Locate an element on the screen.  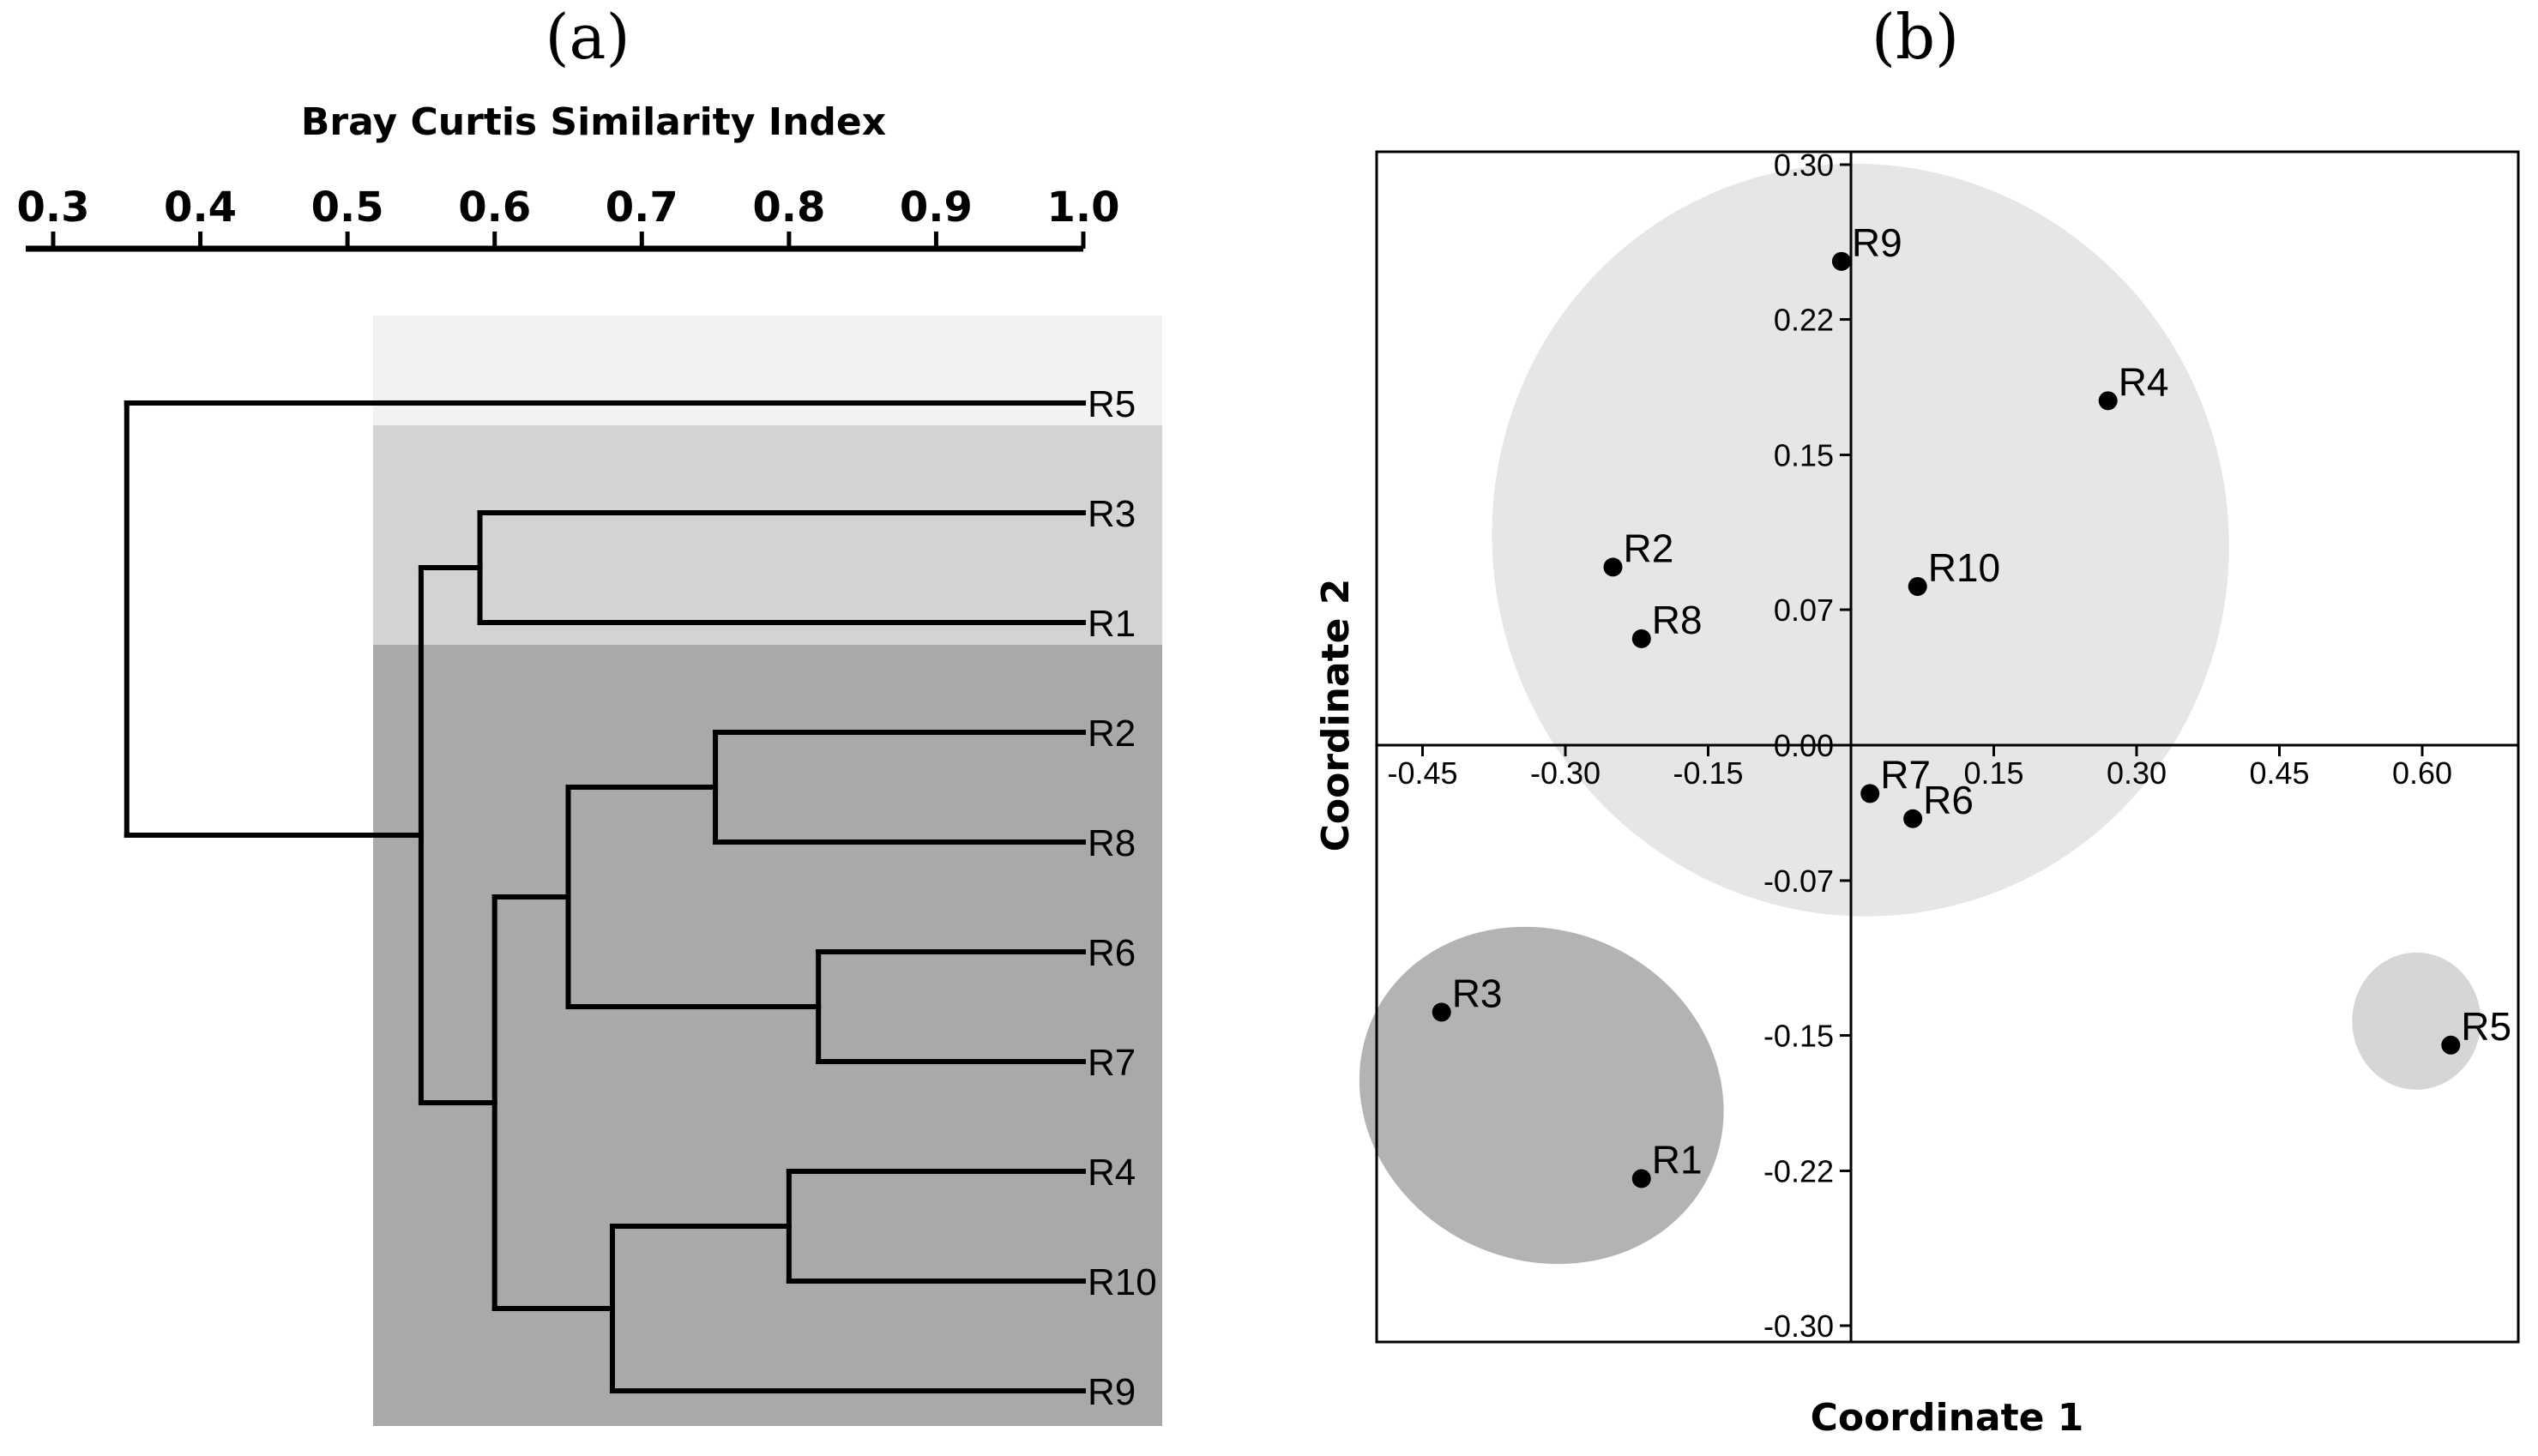
scatter-point-label-r6: R6 is located at coordinates (1948, 800).